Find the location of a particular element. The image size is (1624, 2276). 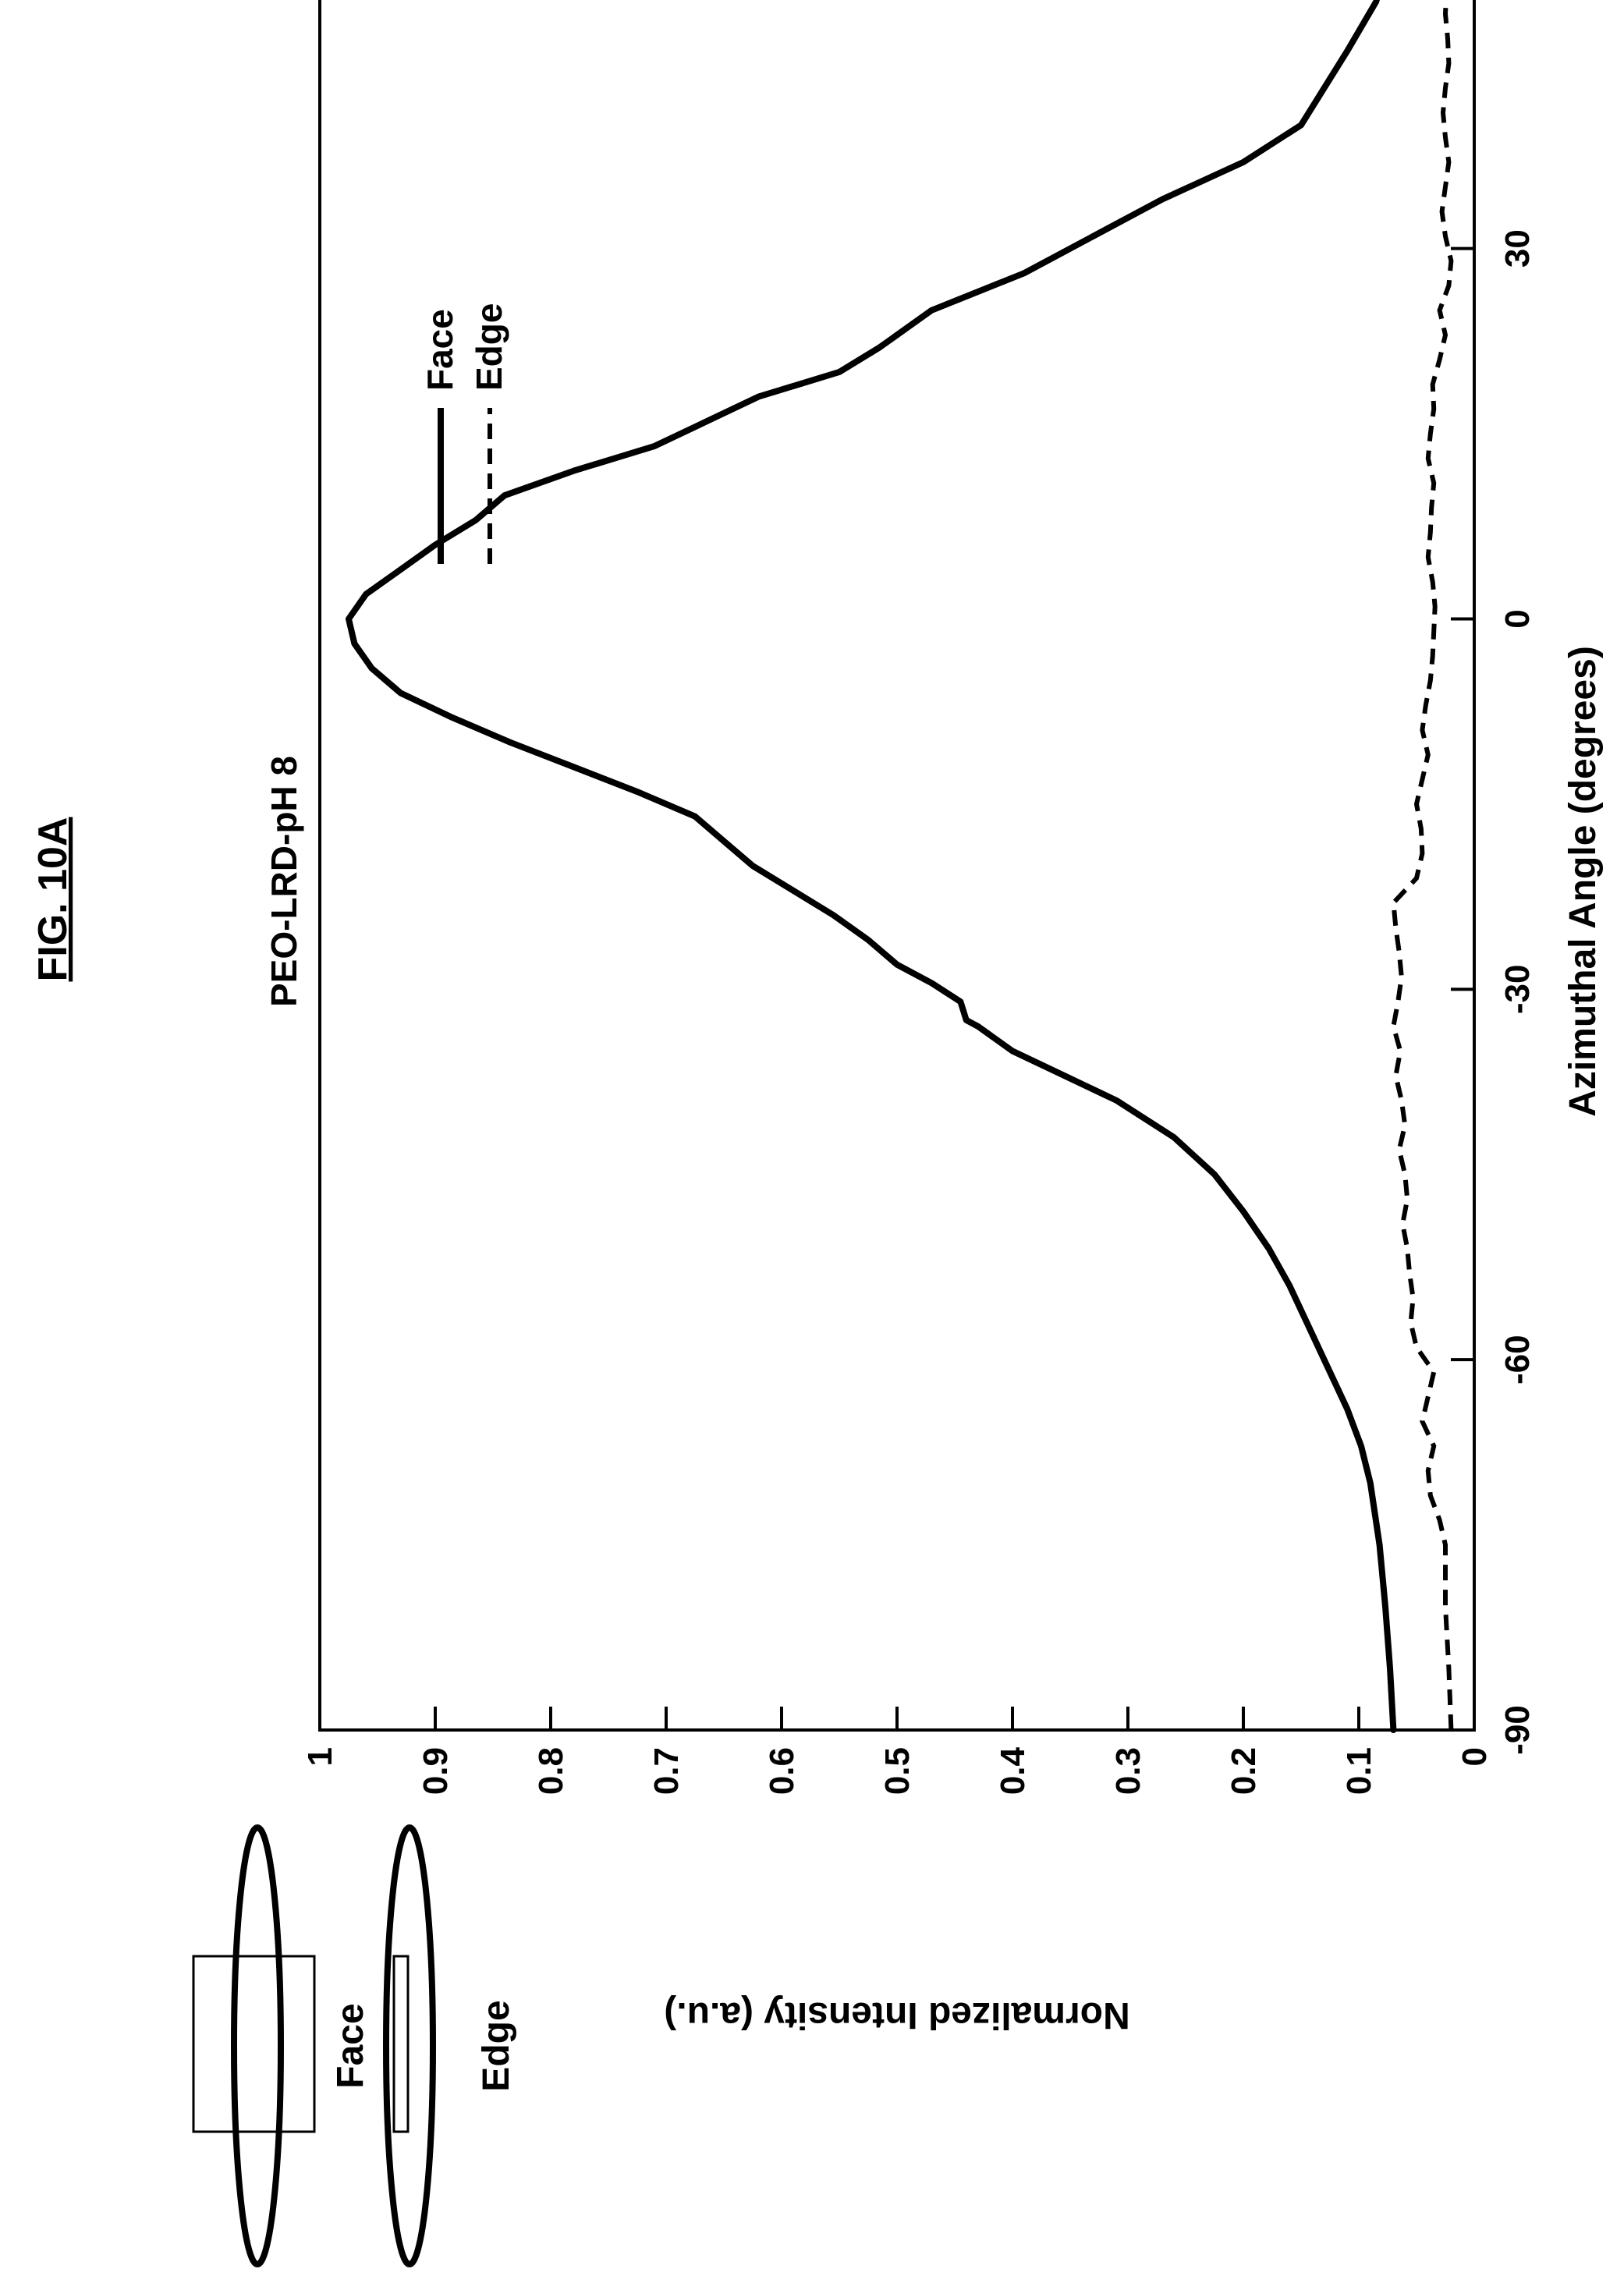

series-edge-line is located at coordinates (1427, 866).